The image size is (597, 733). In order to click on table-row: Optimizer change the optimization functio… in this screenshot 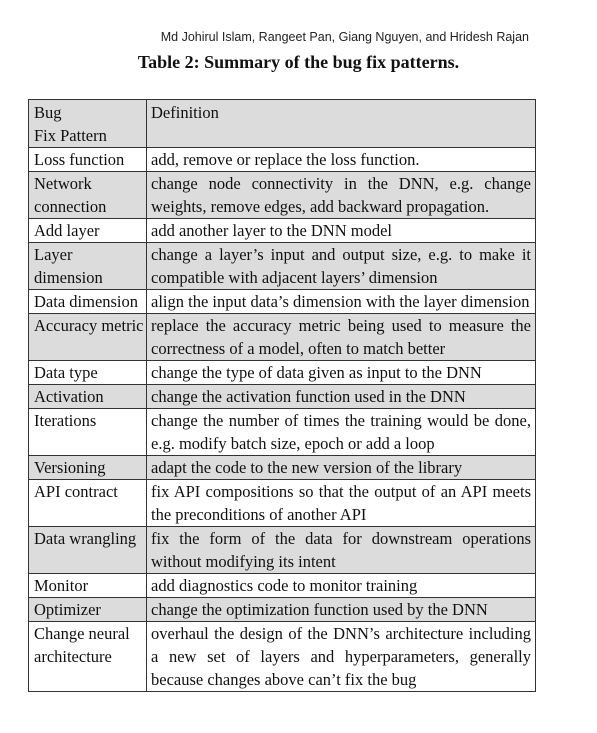, I will do `click(282, 609)`.